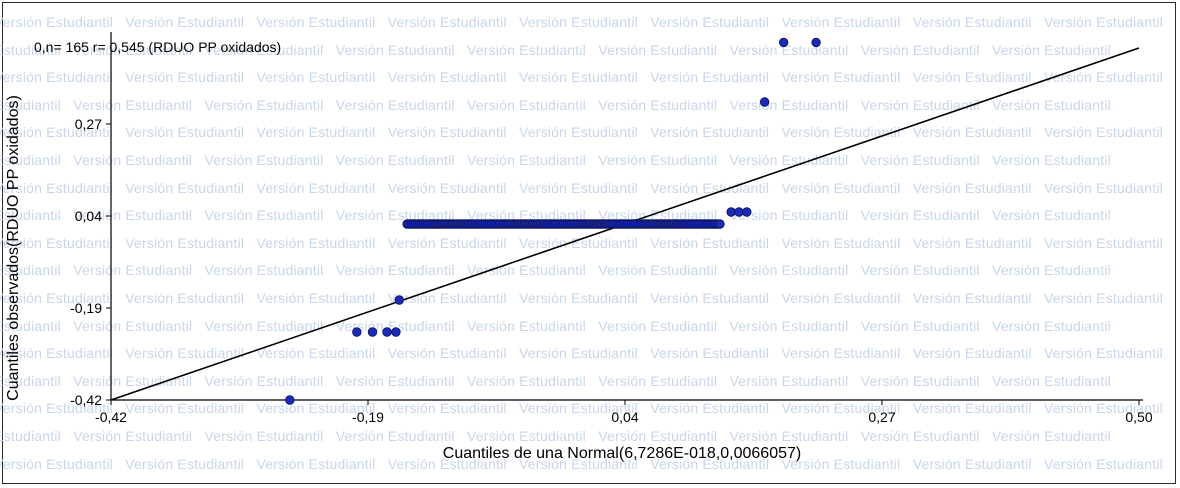 This screenshot has width=1180, height=488. I want to click on y-tick-label: 0,27, so click(88, 124).